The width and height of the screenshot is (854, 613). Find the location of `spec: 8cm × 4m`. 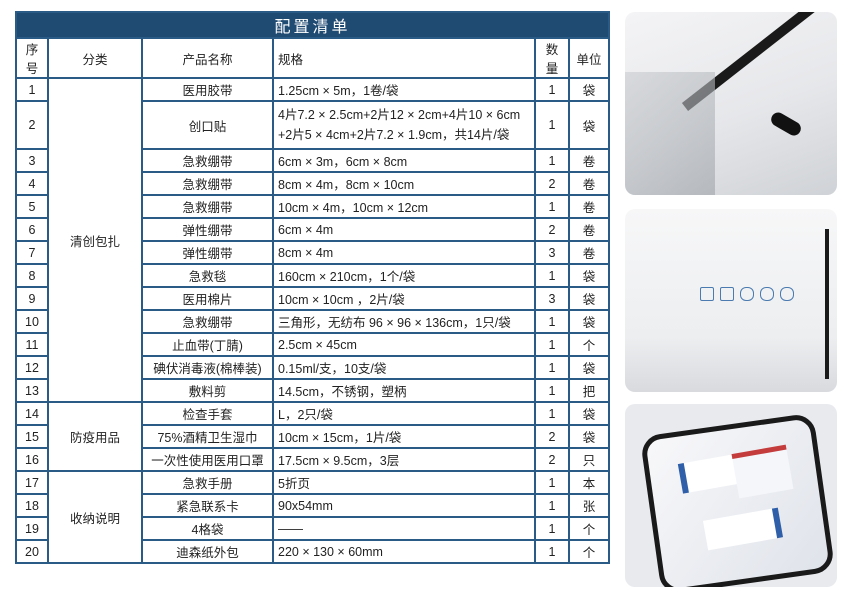

spec: 8cm × 4m is located at coordinates (404, 252).